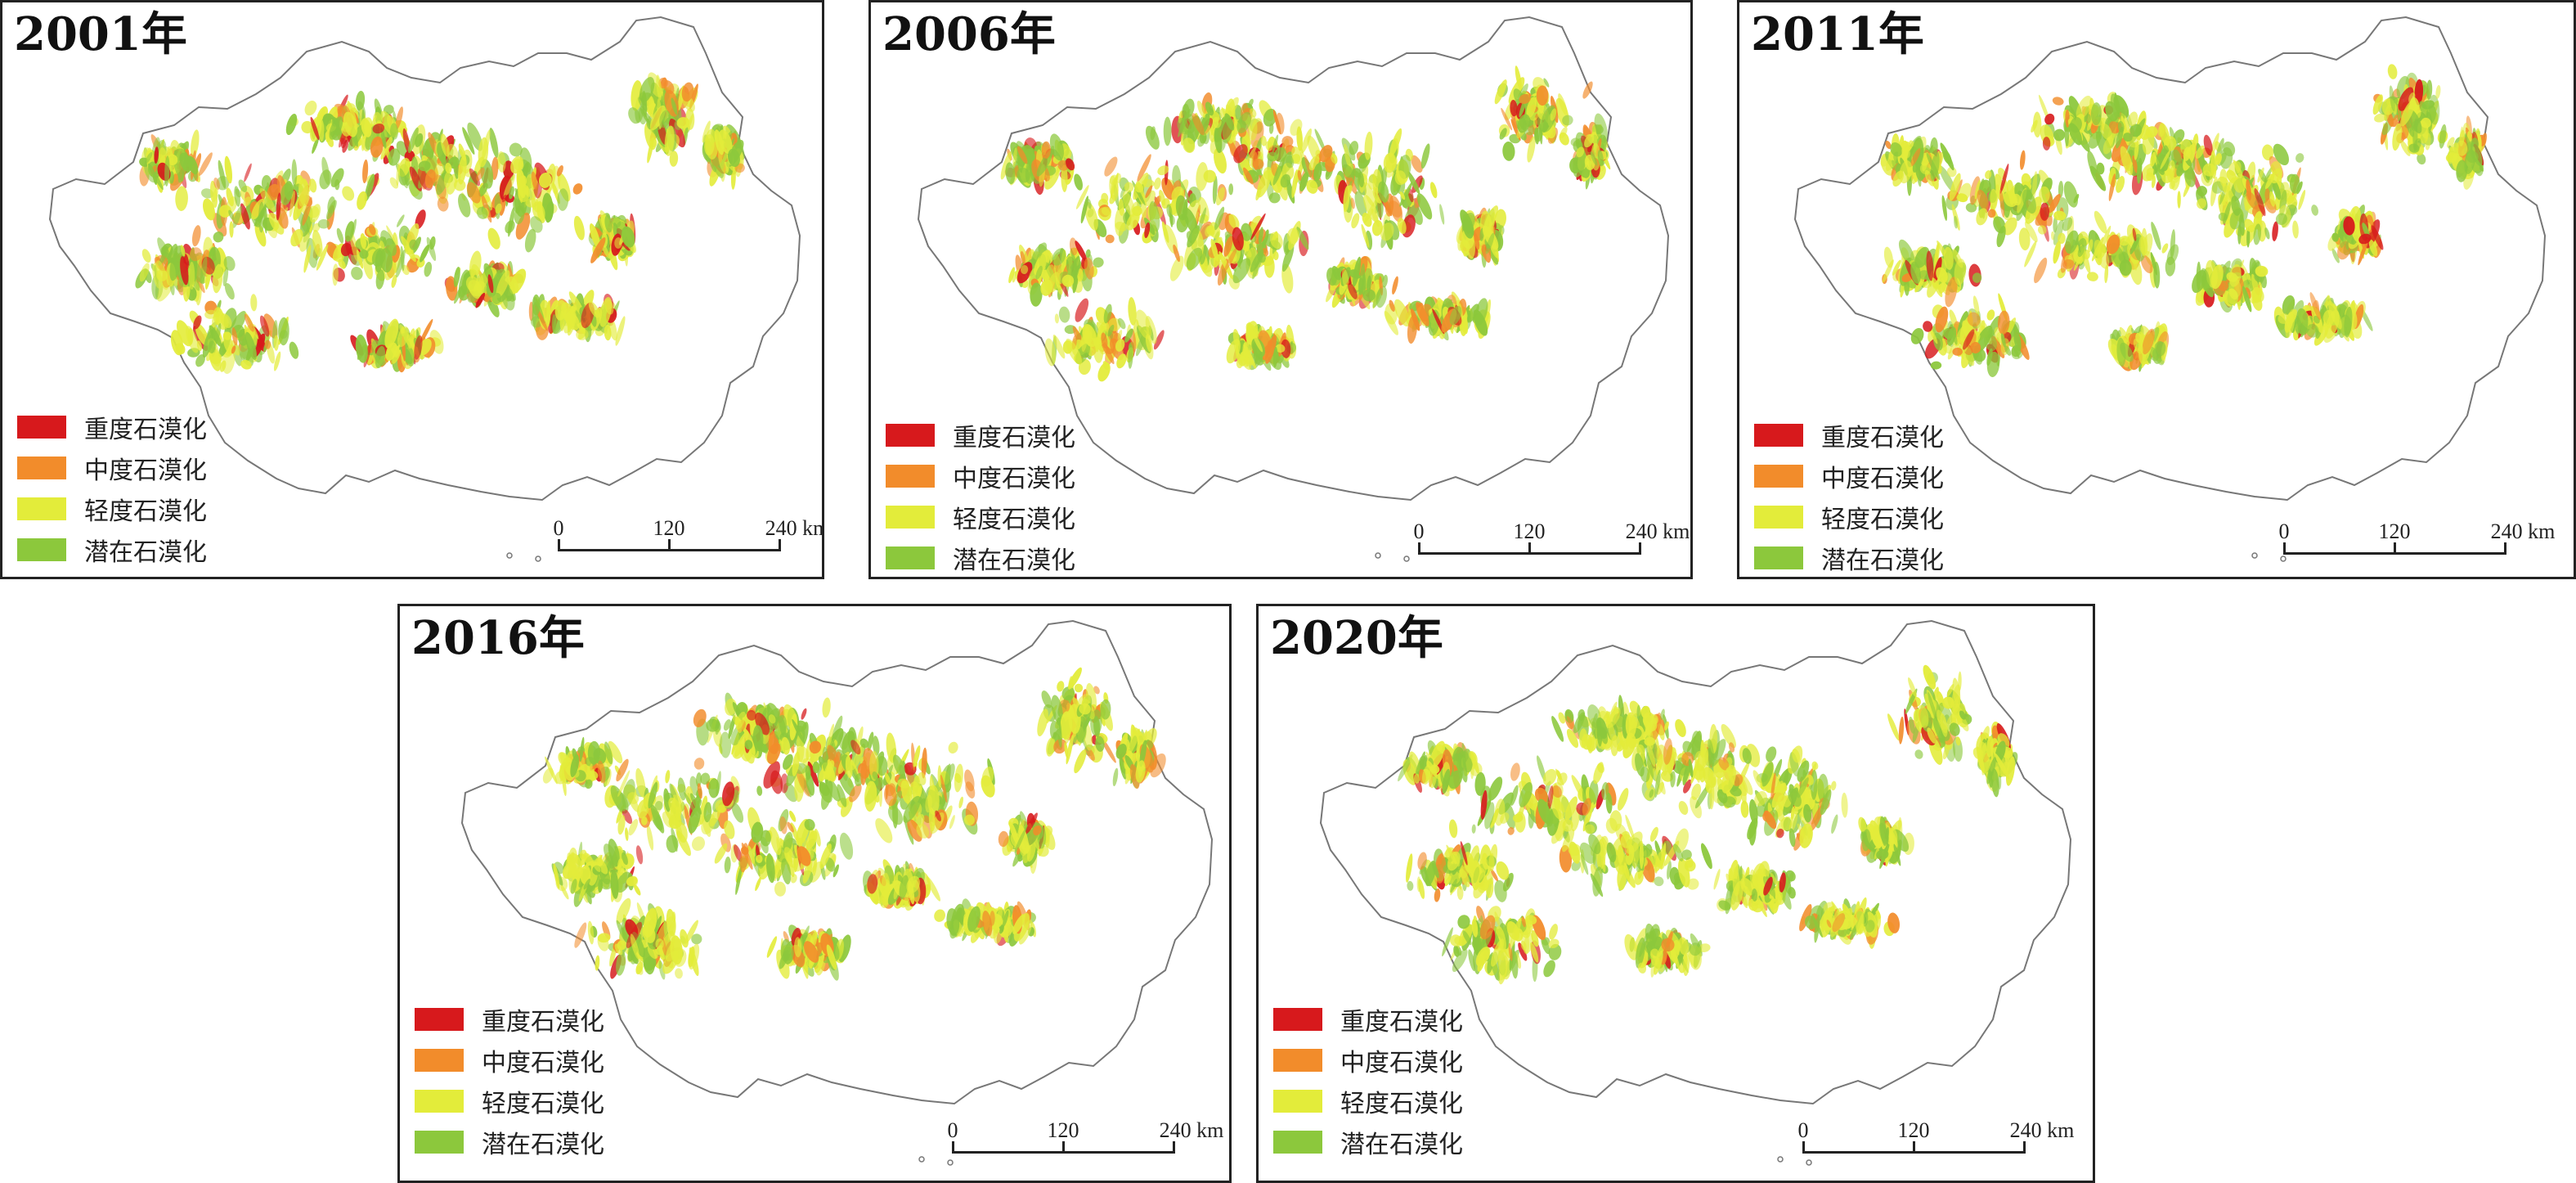 The height and width of the screenshot is (1183, 2576). What do you see at coordinates (980, 517) in the screenshot?
I see `legend-item: 轻度石漠化` at bounding box center [980, 517].